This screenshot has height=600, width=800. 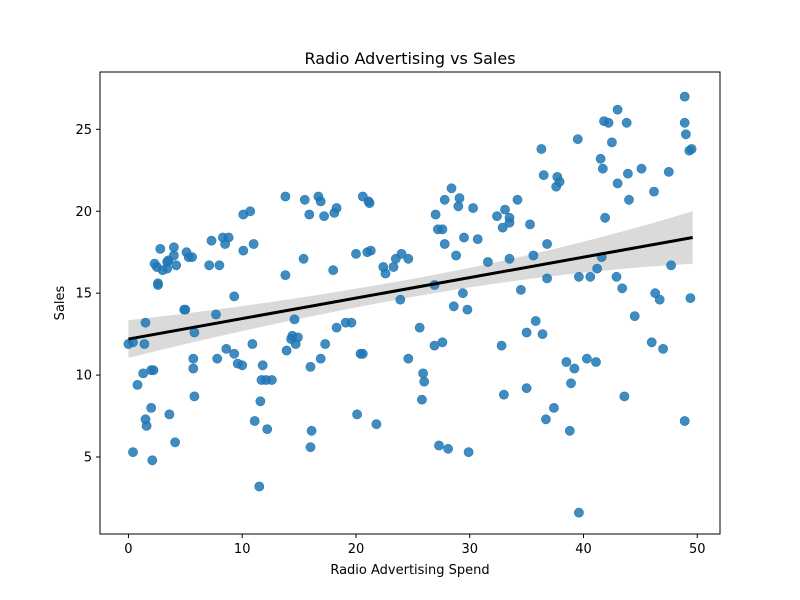 I want to click on y-tick-label: 15, so click(x=83, y=294).